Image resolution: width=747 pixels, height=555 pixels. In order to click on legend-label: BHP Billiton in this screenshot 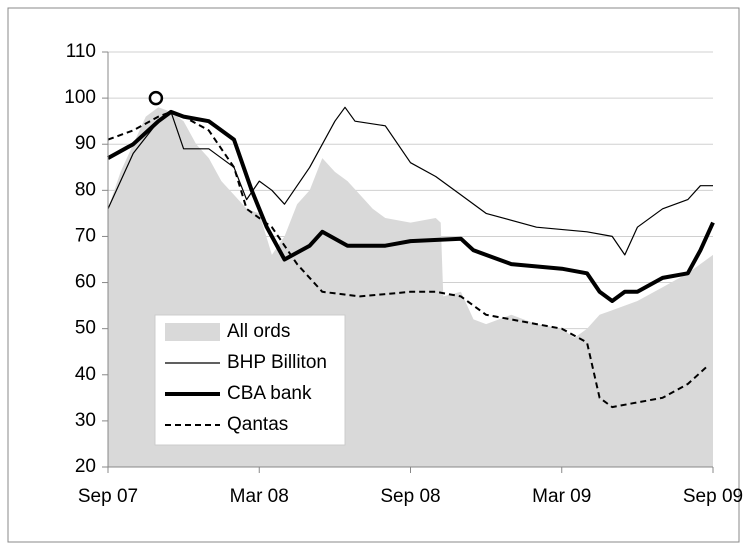, I will do `click(277, 362)`.